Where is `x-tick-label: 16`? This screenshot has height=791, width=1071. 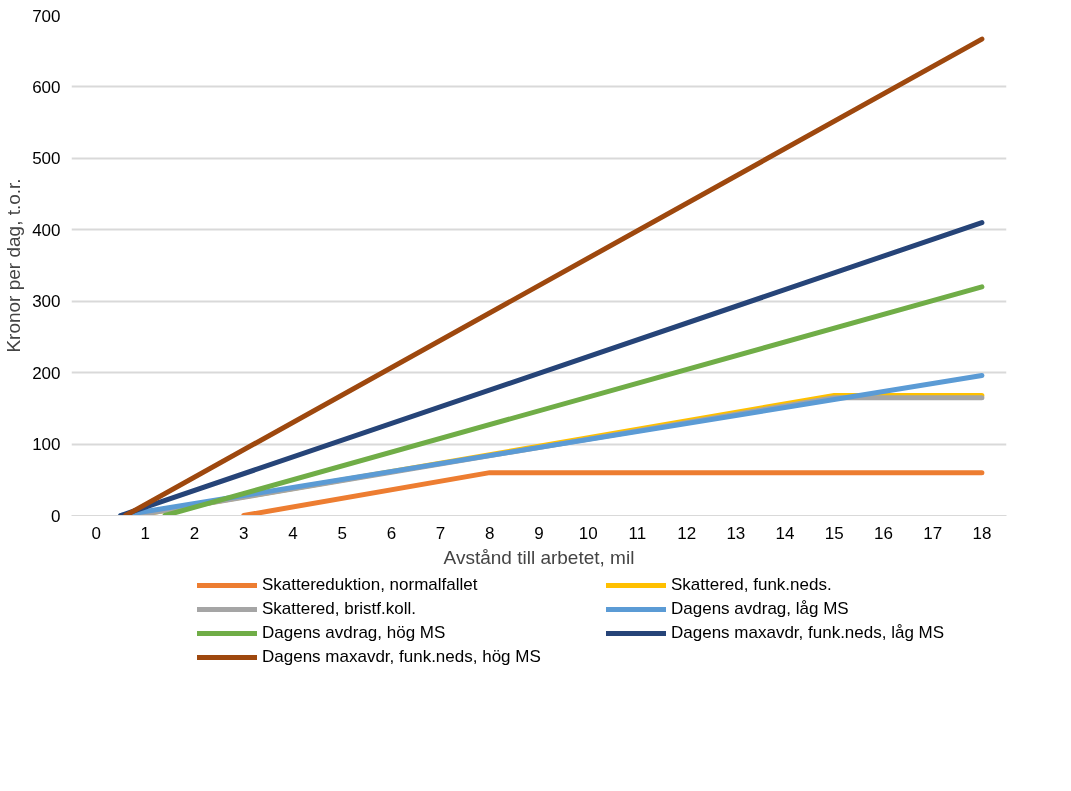
x-tick-label: 16 is located at coordinates (883, 533).